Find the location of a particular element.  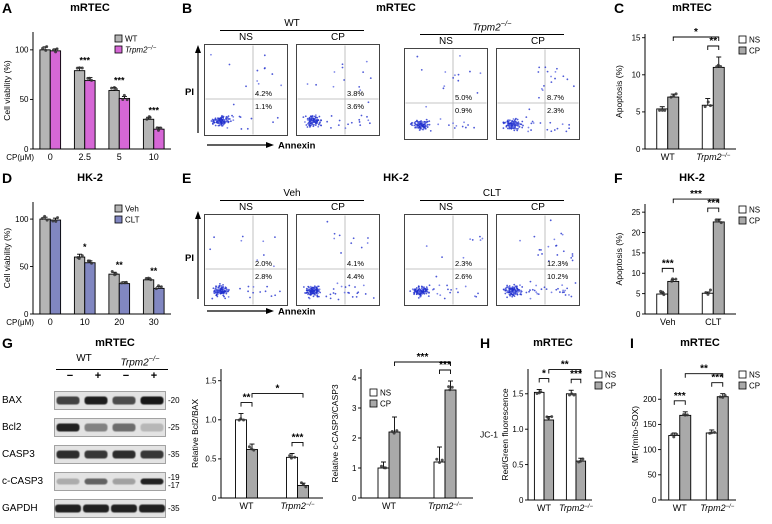

x-category-label: Trpm2−/− is located at coordinates (713, 157).